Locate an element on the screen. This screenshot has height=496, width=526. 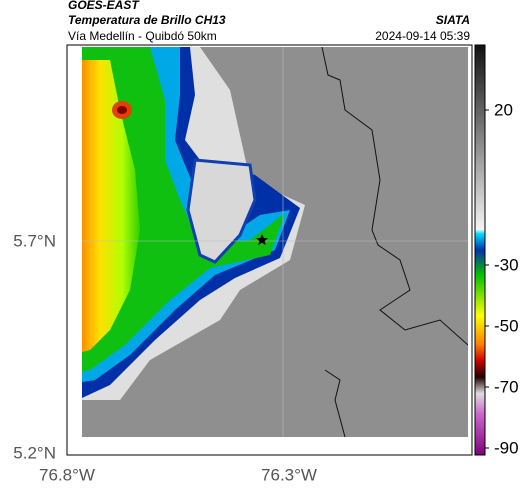
colorbar-label: -90 is located at coordinates (506, 447).